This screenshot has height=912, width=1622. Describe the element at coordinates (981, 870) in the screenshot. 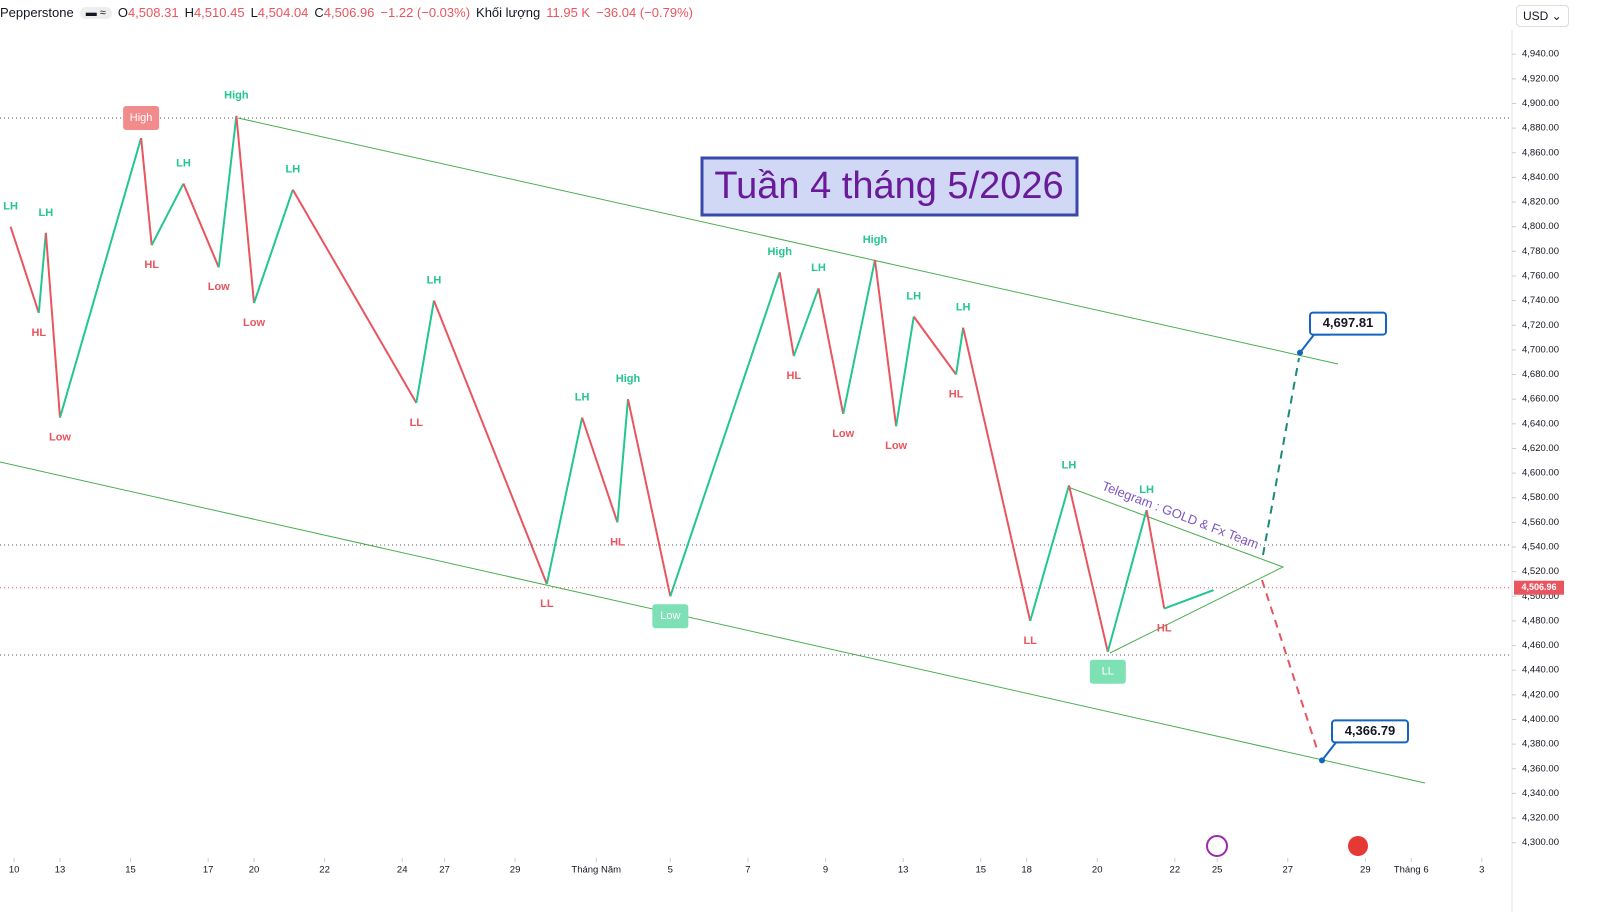

I see `x-tick-label: 15` at that location.